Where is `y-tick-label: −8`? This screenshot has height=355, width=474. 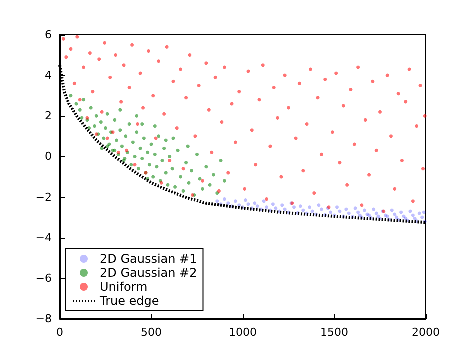
y-tick-label: −8 is located at coordinates (44, 319).